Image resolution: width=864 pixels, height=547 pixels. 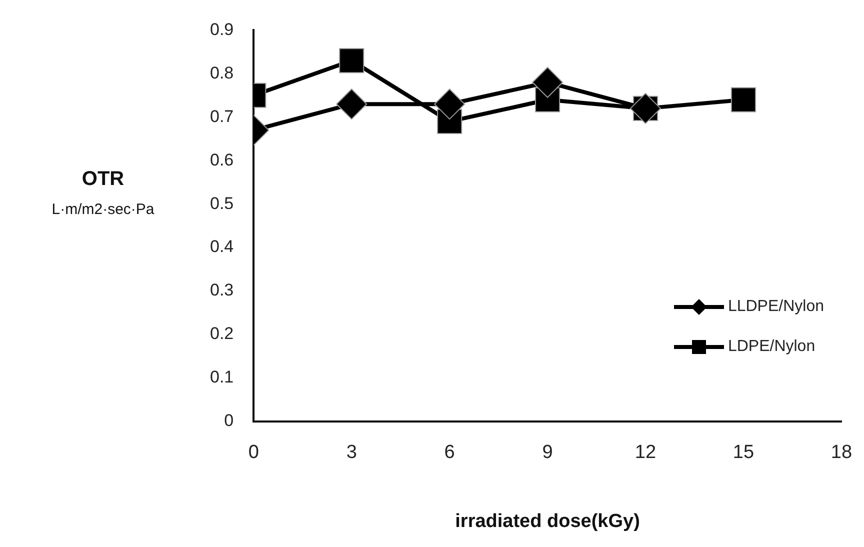 I want to click on y-tick-label: 0.5, so click(x=222, y=203).